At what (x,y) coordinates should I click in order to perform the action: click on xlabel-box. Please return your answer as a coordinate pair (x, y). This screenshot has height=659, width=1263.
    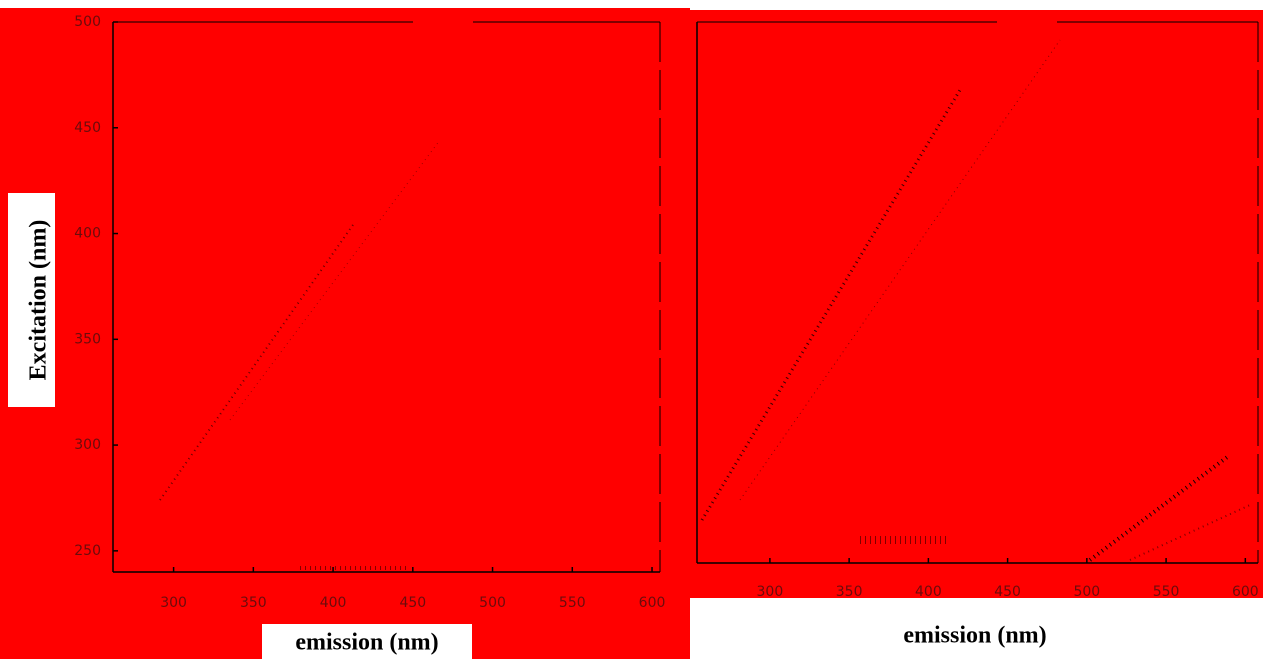
    Looking at the image, I should click on (367, 641).